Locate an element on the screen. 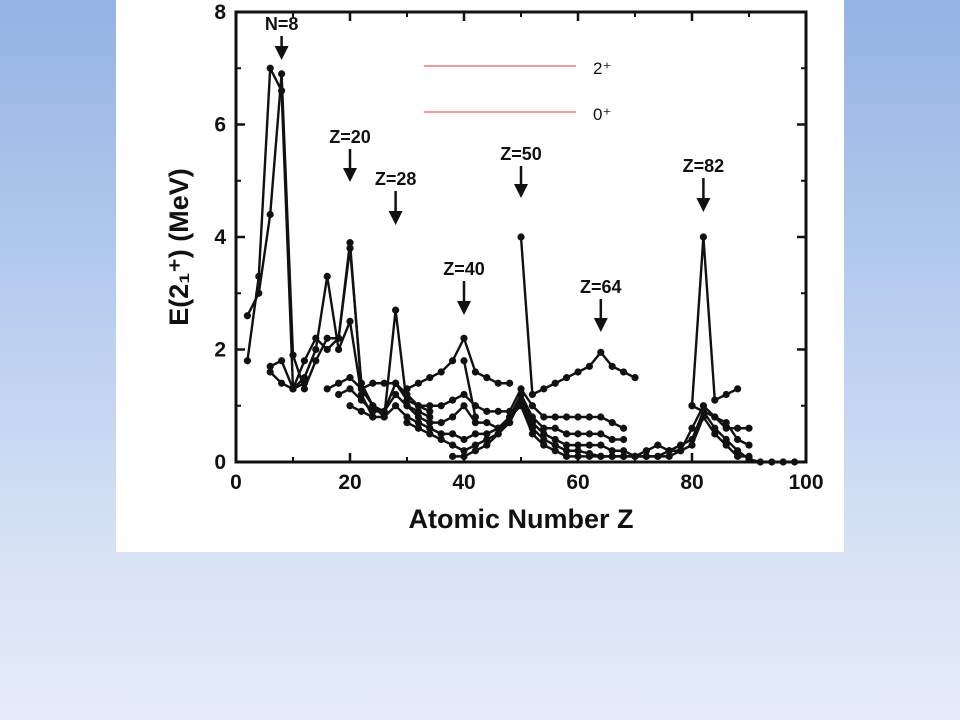 The width and height of the screenshot is (960, 720). annotation-label: Z=82 is located at coordinates (704, 166).